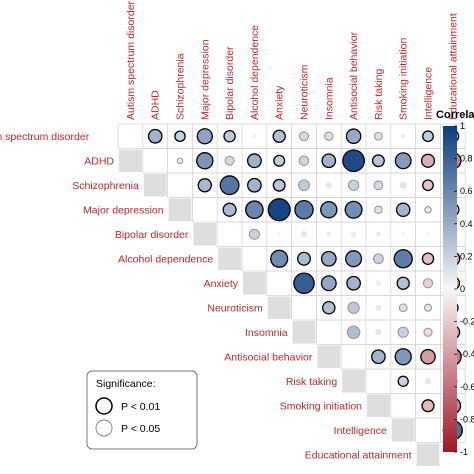 This screenshot has height=474, width=474. I want to click on corr-circle-major-depression-smoking-initiation, so click(403, 210).